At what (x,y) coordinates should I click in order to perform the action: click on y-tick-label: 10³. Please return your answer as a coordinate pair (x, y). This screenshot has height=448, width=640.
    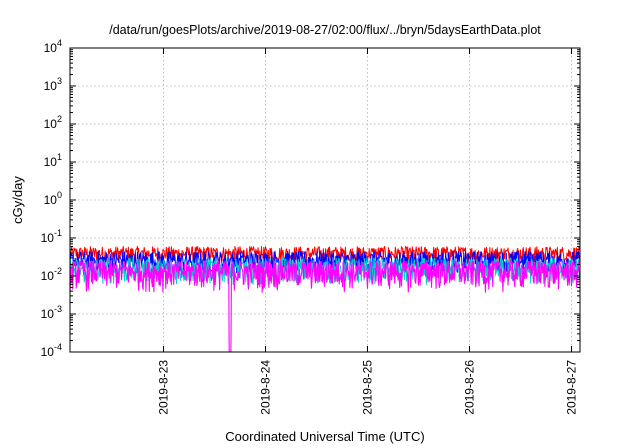
    Looking at the image, I should click on (53, 84).